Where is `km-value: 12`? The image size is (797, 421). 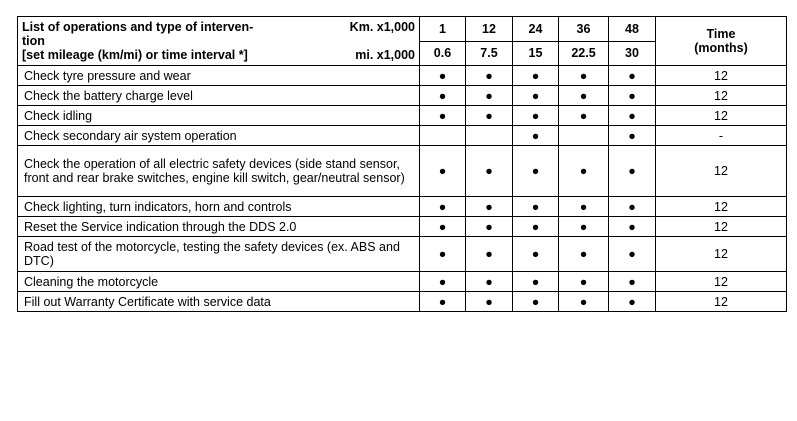
km-value: 12 is located at coordinates (489, 29).